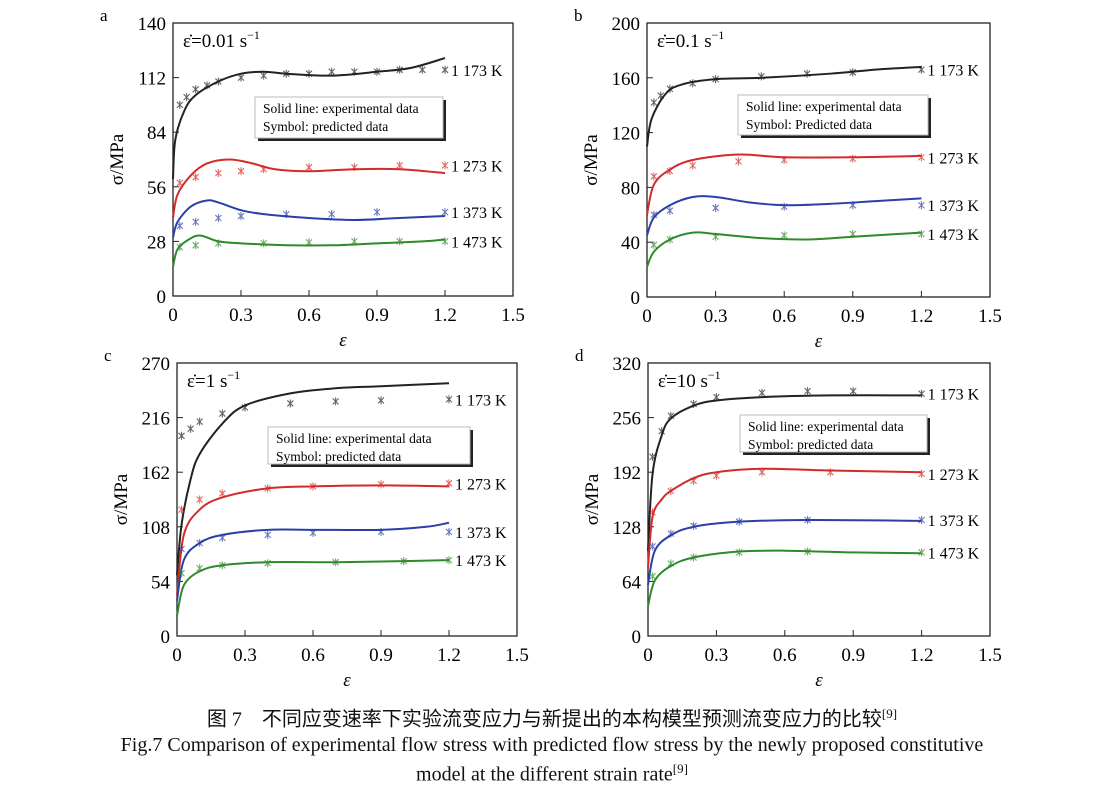  I want to click on y-tick-label: 140, so click(152, 24).